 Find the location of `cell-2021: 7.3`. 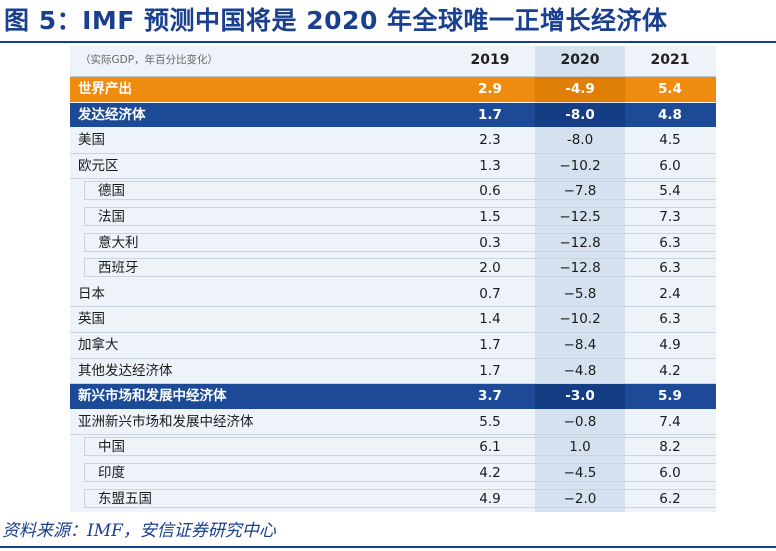

cell-2021: 7.3 is located at coordinates (670, 217).